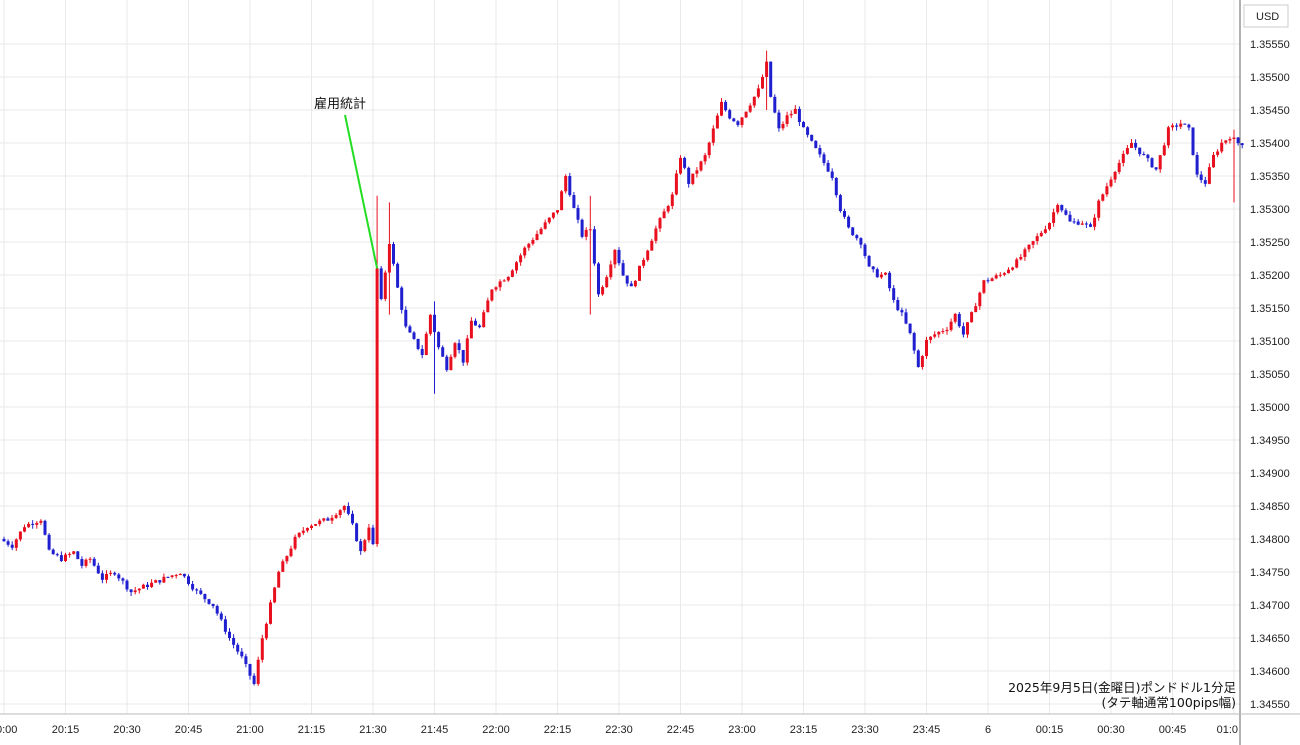 Image resolution: width=1300 pixels, height=745 pixels. What do you see at coordinates (1270, 441) in the screenshot?
I see `y-tick-label: 1.34950` at bounding box center [1270, 441].